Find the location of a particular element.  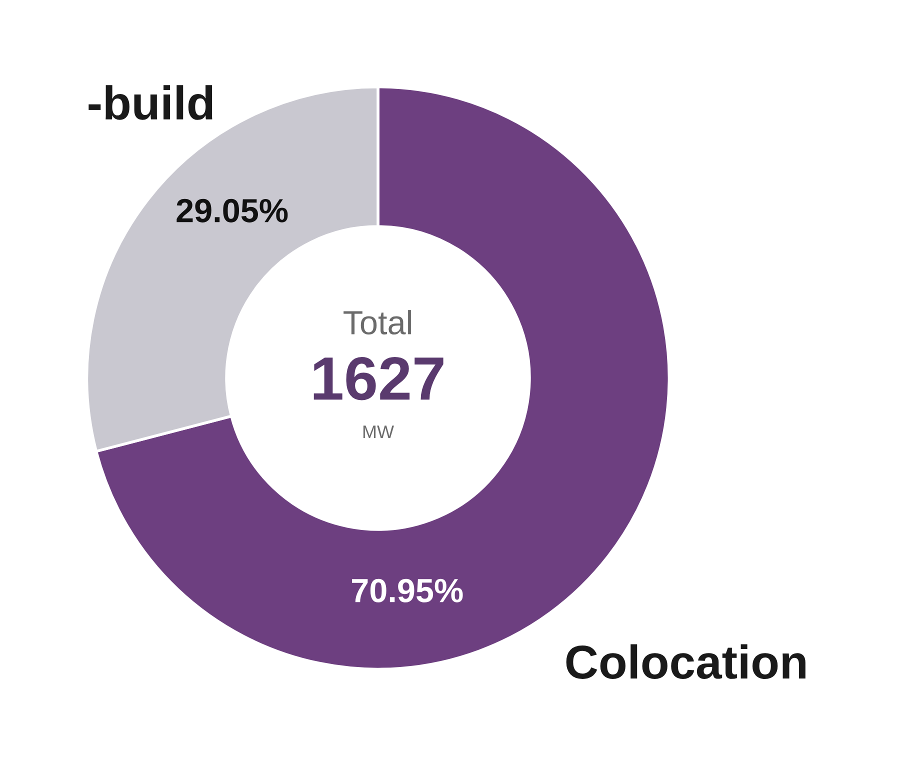

slice-label: Colocation is located at coordinates (686, 661).